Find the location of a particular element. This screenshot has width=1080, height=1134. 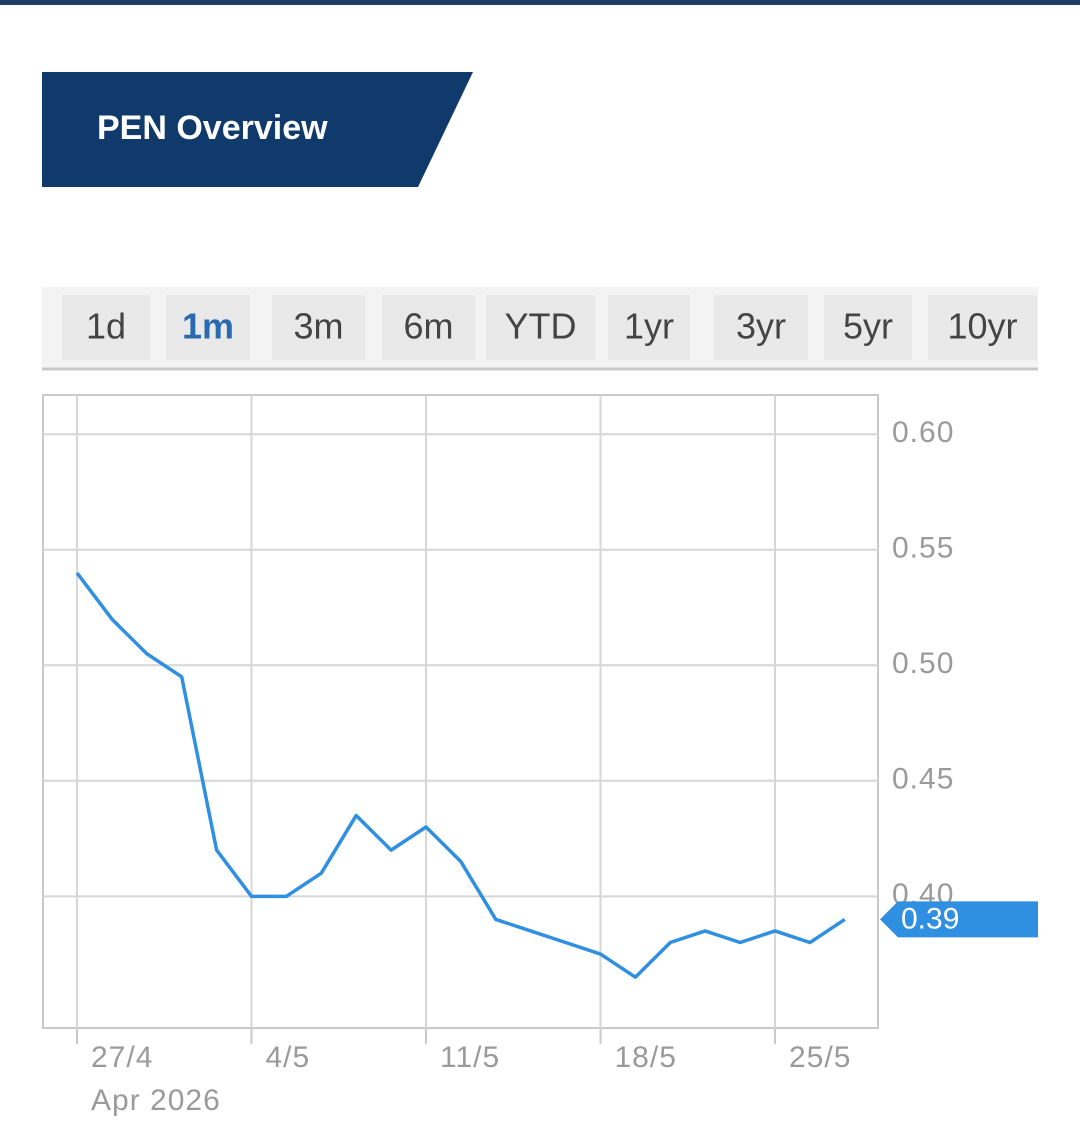

x-tick-label: 27/4 is located at coordinates (122, 1057).